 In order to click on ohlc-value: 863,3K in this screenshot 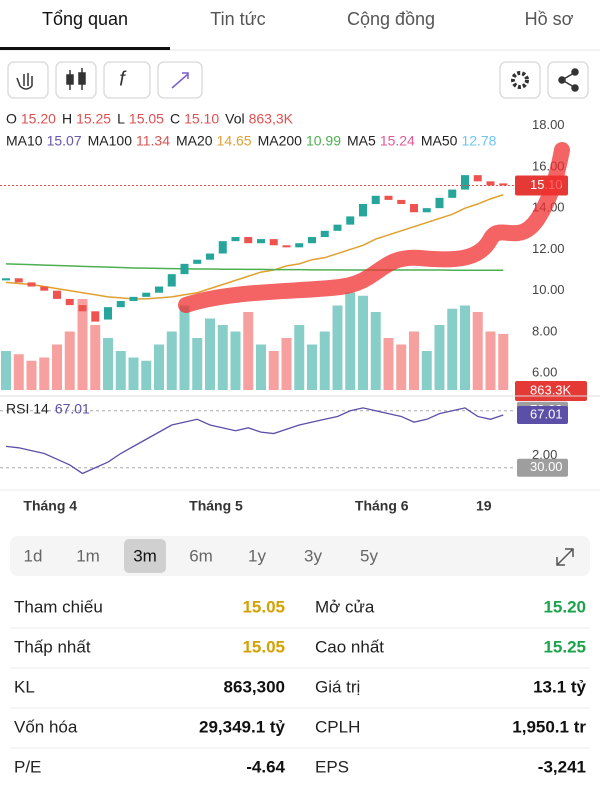, I will do `click(271, 119)`.